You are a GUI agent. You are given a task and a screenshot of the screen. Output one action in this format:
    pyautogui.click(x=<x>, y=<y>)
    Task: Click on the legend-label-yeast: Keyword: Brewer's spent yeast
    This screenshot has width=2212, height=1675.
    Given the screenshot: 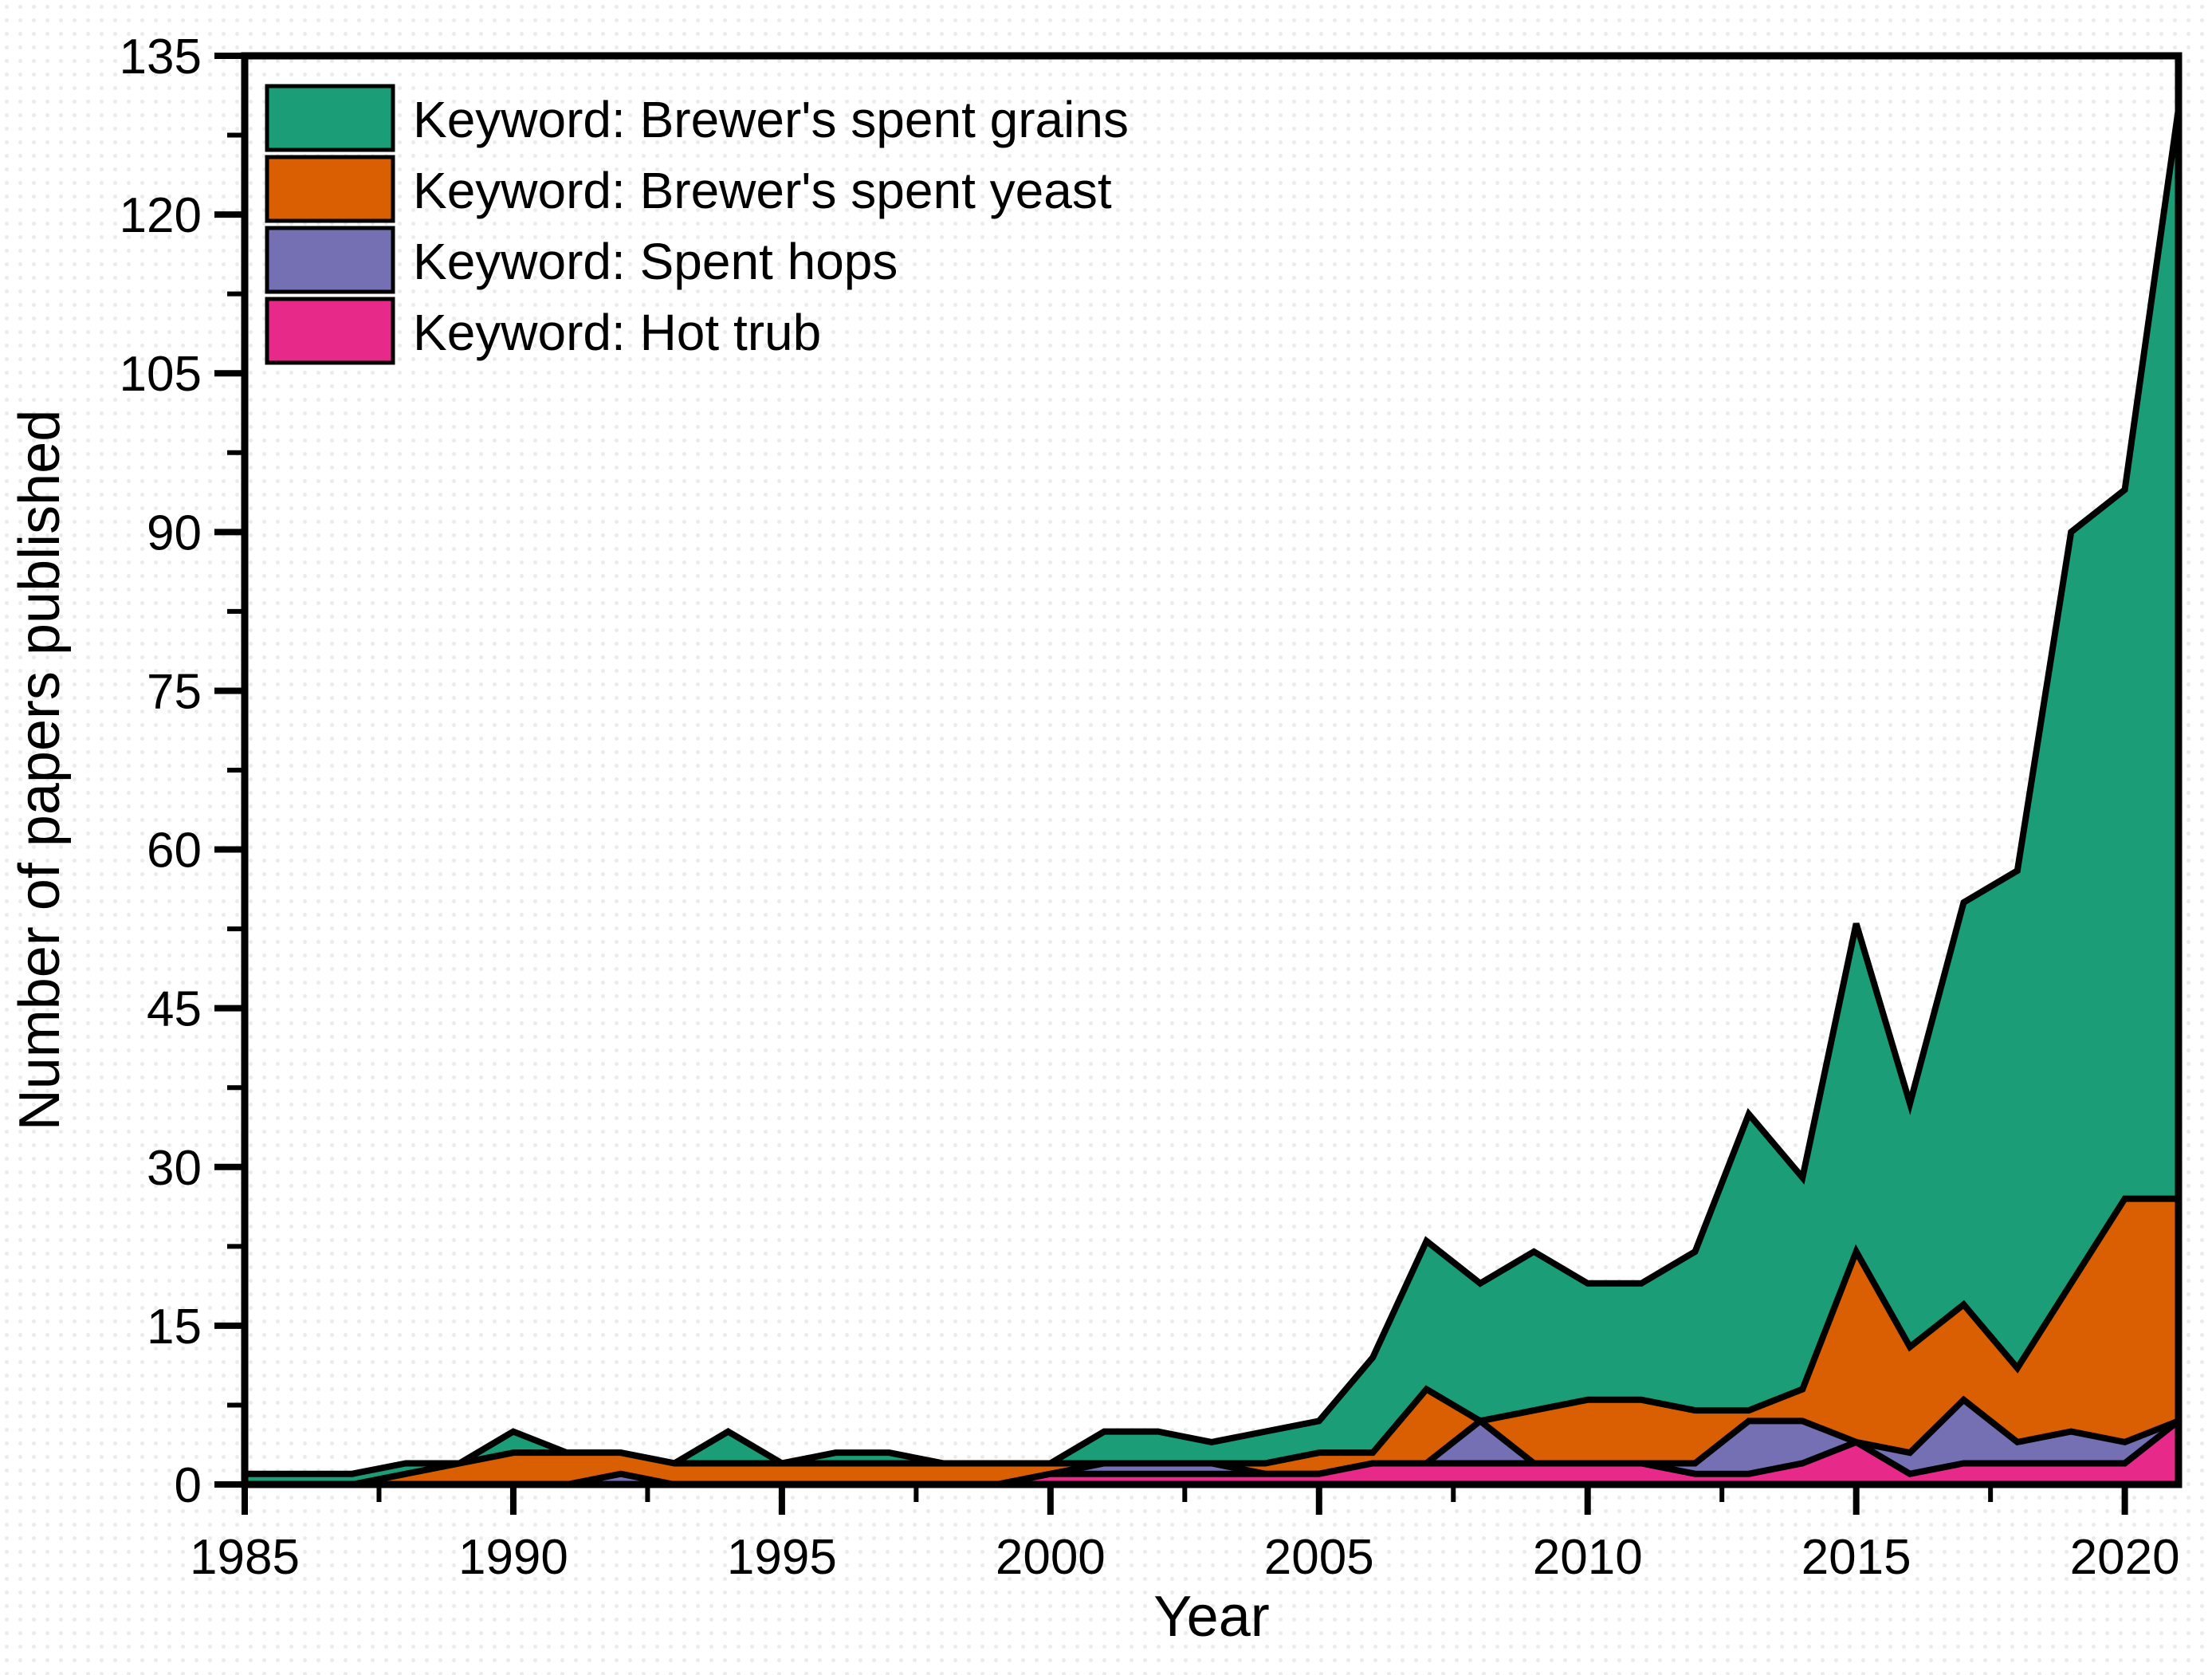 What is the action you would take?
    pyautogui.click(x=762, y=190)
    